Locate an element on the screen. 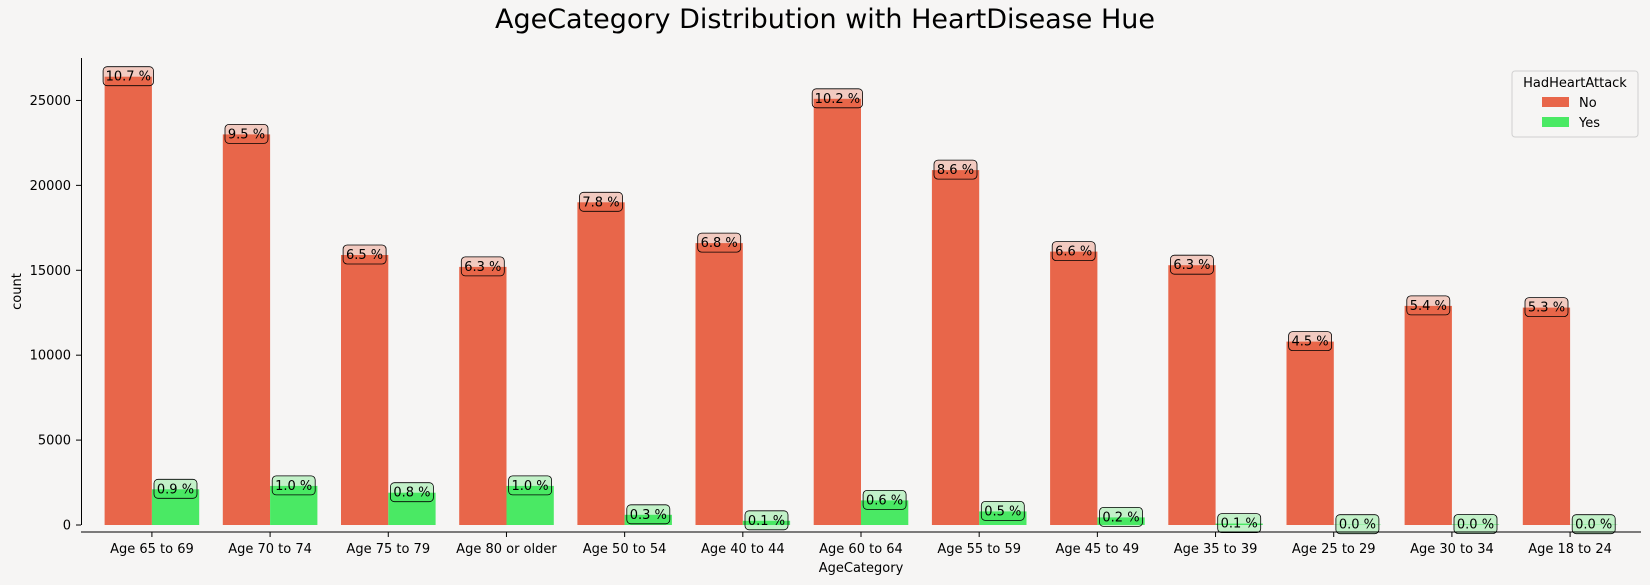 The image size is (1650, 585). x-tick-label: Age 80 or older is located at coordinates (506, 549).